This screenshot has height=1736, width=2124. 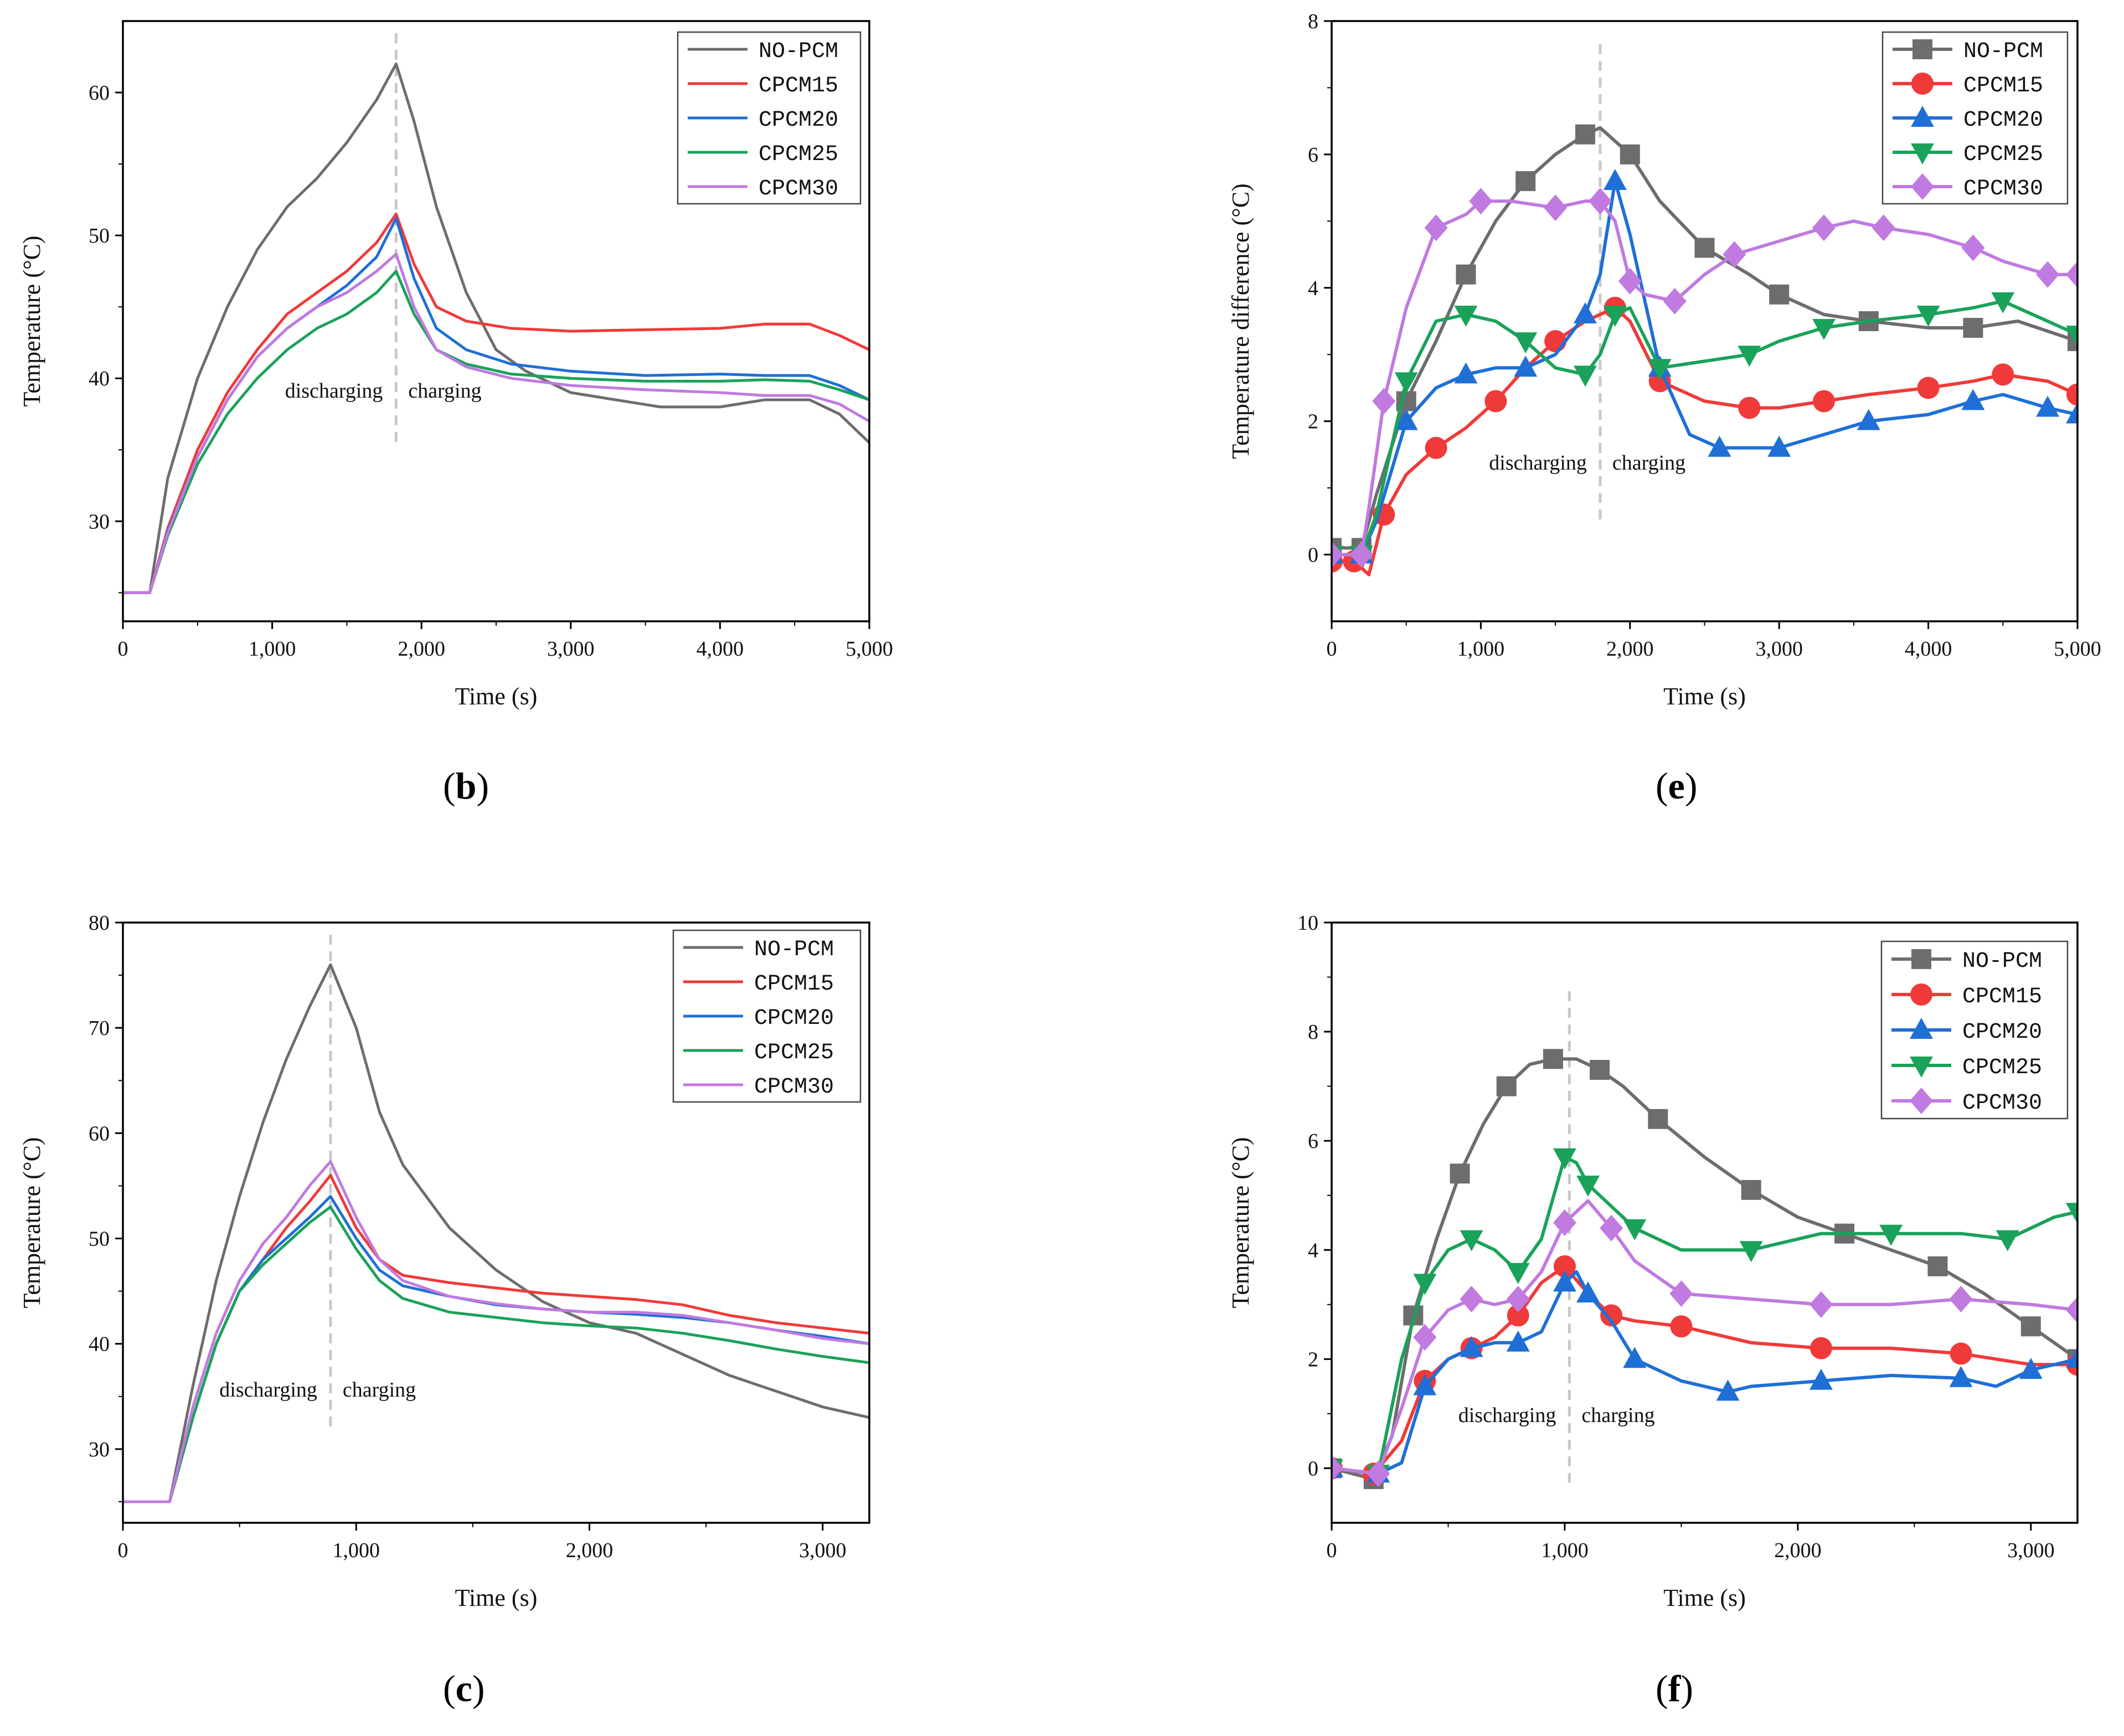 What do you see at coordinates (496, 423) in the screenshot?
I see `series-line-cpcm30` at bounding box center [496, 423].